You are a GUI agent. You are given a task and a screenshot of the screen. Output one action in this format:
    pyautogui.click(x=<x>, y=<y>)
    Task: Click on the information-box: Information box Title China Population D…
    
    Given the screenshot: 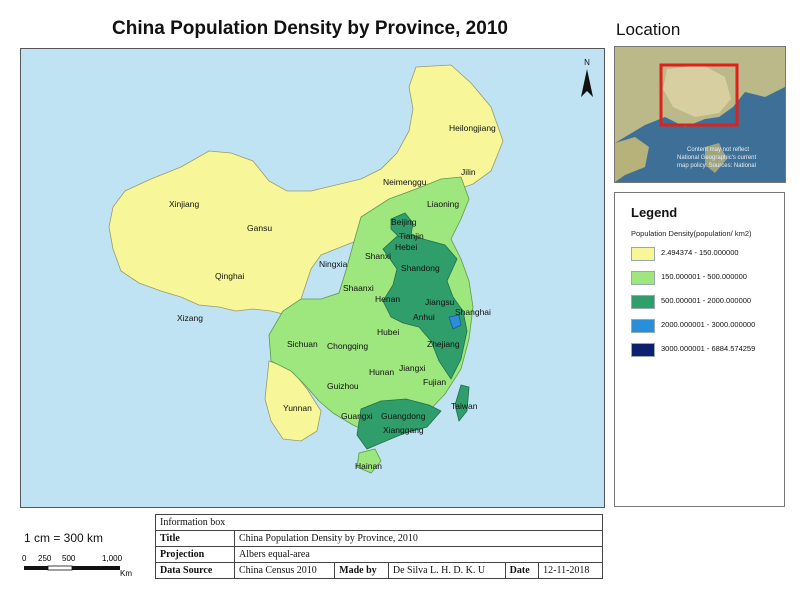 What is the action you would take?
    pyautogui.click(x=379, y=546)
    